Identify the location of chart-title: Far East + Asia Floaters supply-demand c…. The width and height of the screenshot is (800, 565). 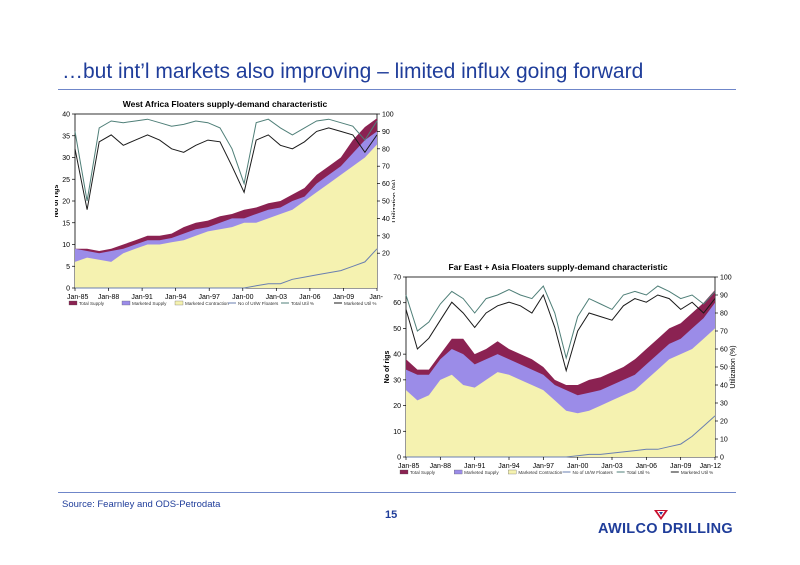
(557, 267).